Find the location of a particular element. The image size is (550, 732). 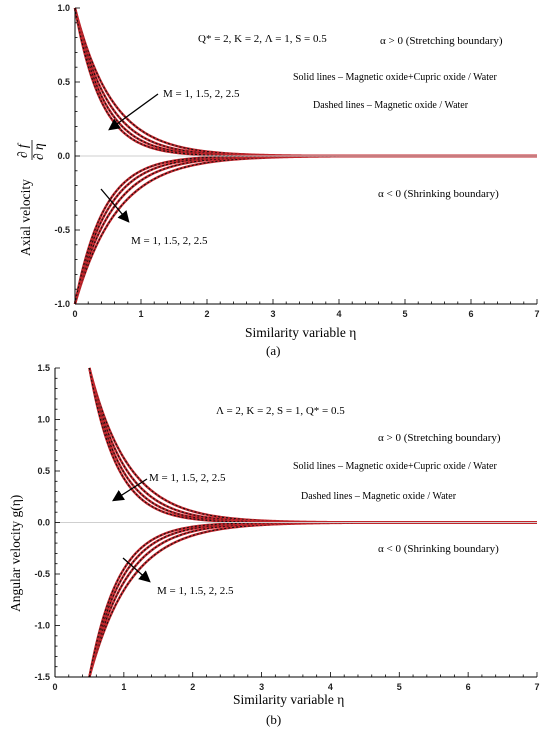

panel-a-arrow-lower is located at coordinates (115, 205).